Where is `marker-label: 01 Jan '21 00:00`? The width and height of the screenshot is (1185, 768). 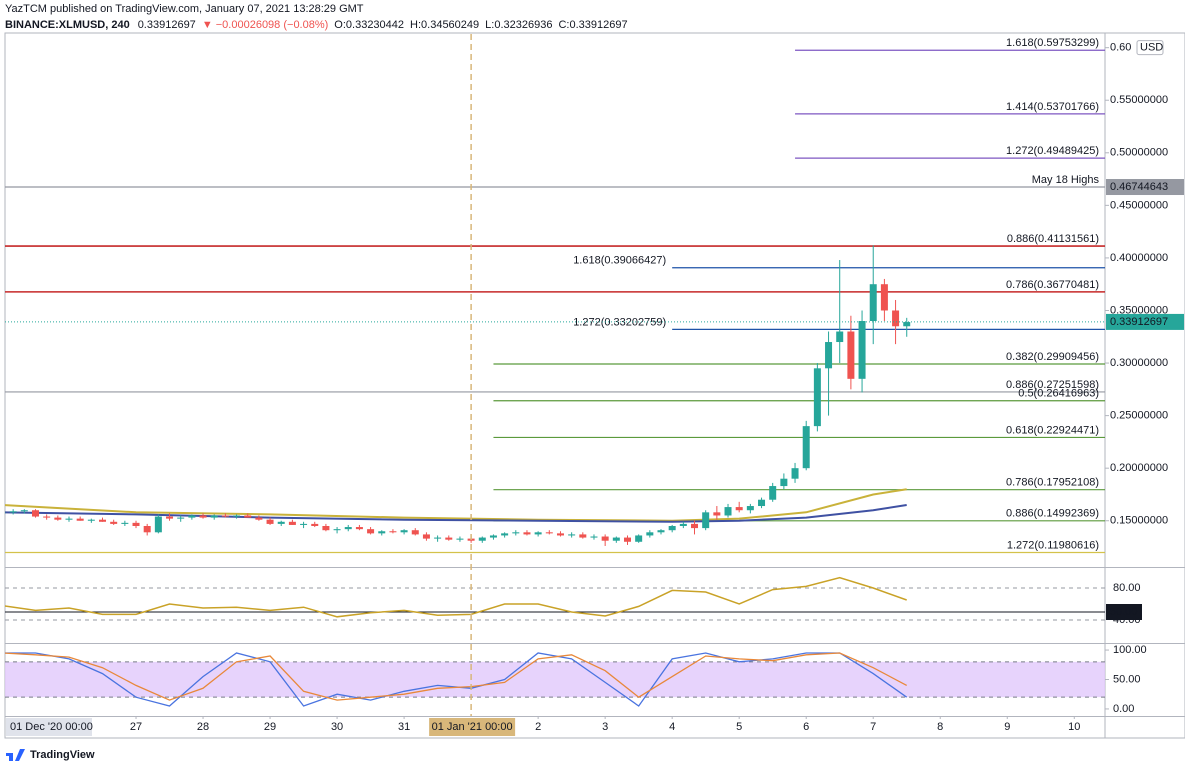
marker-label: 01 Jan '21 00:00 is located at coordinates (472, 727).